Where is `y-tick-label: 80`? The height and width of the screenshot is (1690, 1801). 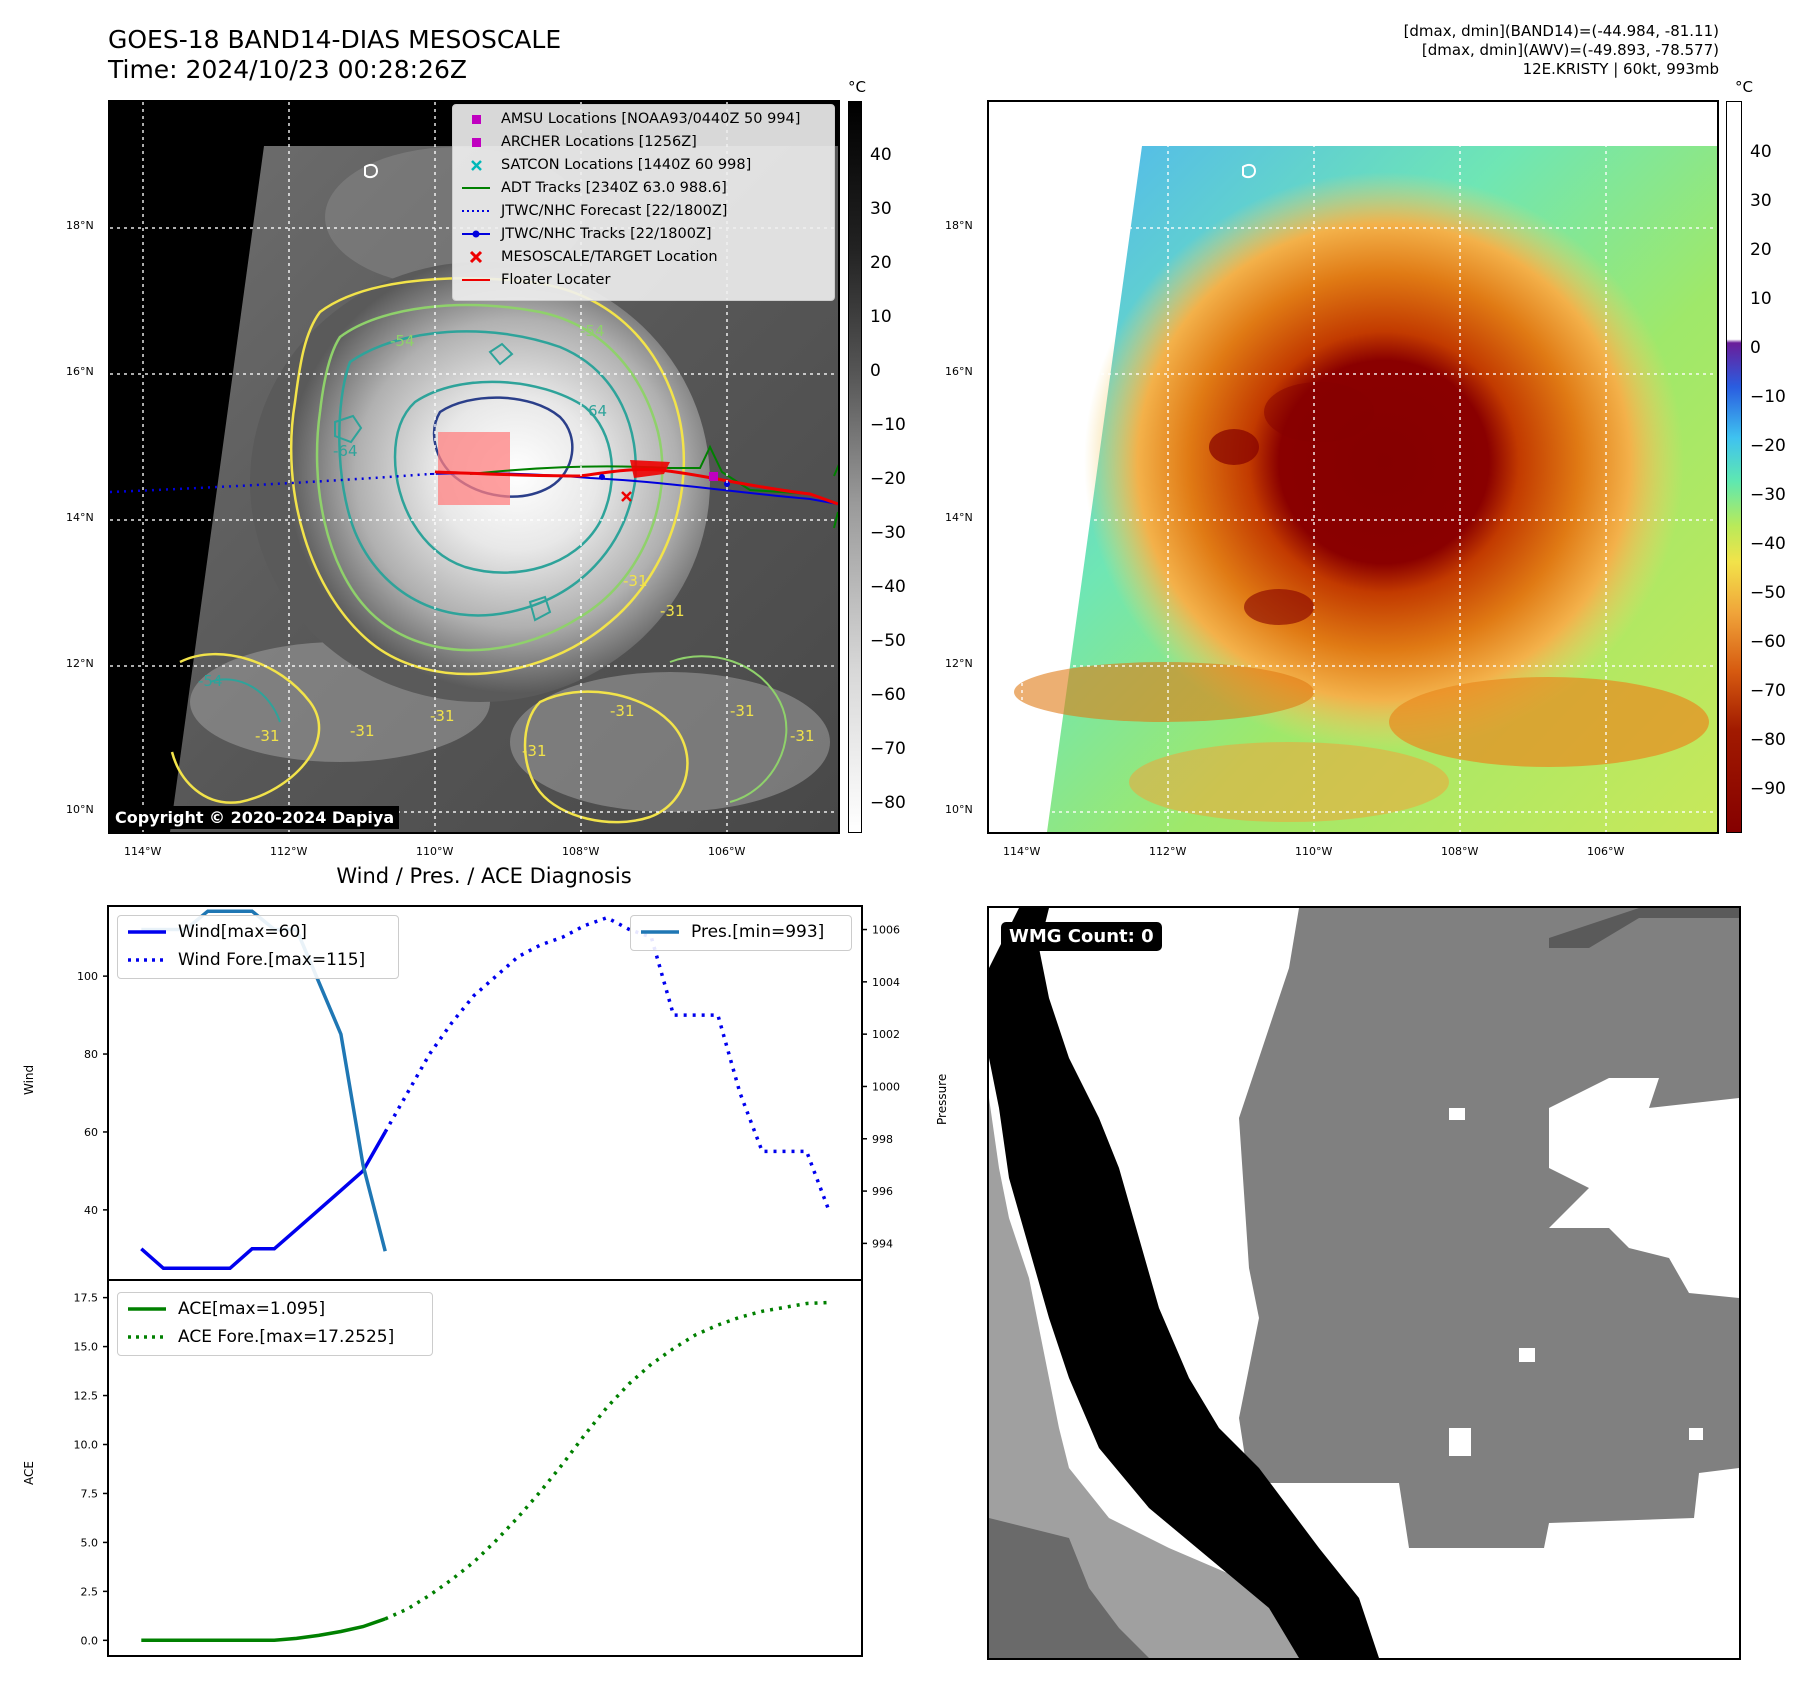 y-tick-label: 80 is located at coordinates (91, 1054).